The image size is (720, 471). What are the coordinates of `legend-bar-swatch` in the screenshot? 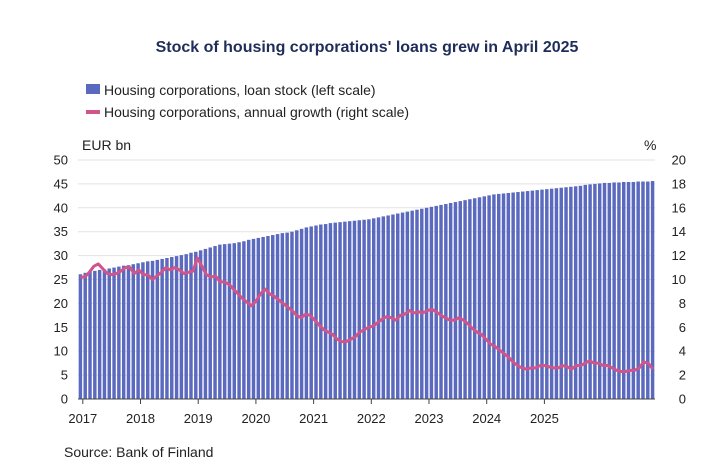 It's located at (93, 89).